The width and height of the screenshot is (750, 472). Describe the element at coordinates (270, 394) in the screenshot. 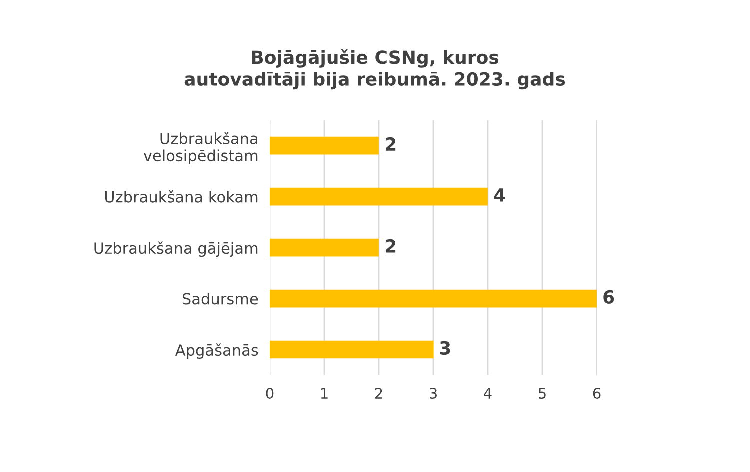

I see `x-tick-label: 0` at that location.